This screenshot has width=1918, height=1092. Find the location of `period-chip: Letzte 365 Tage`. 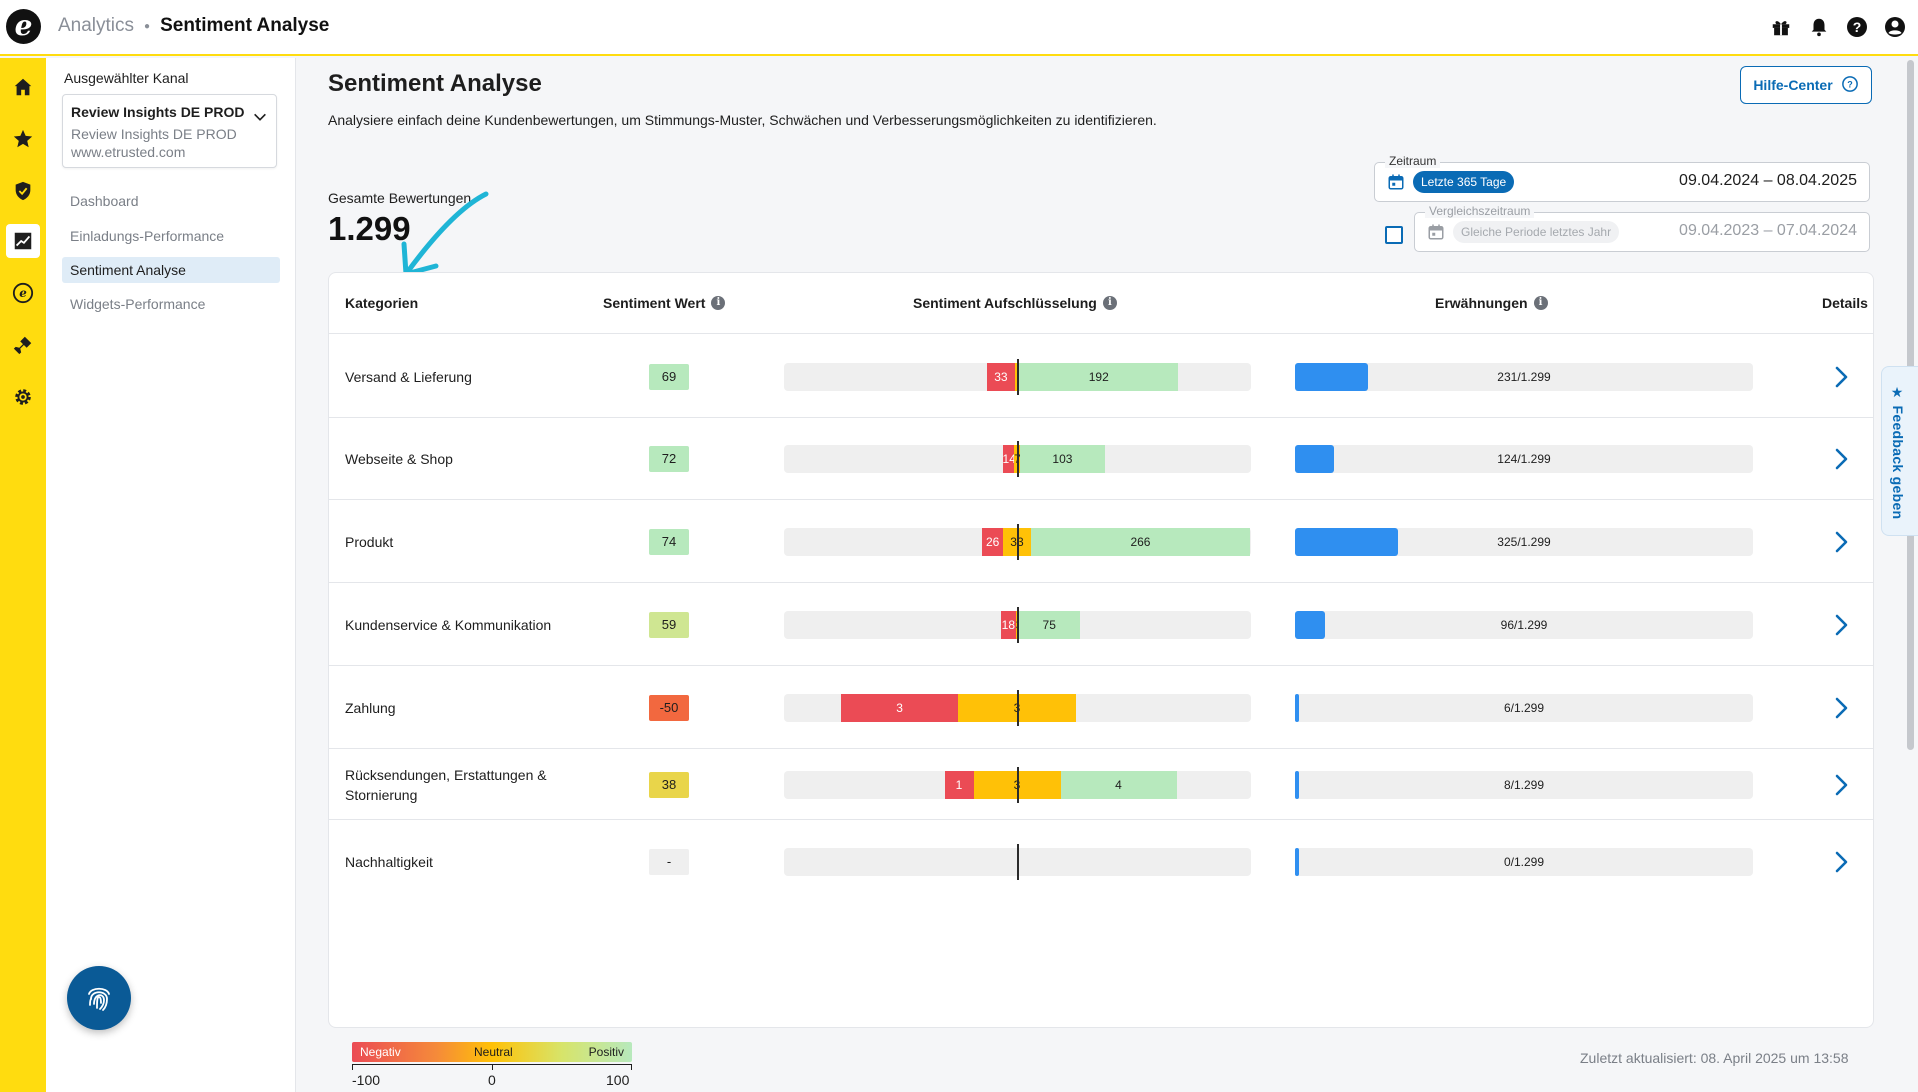

period-chip: Letzte 365 Tage is located at coordinates (1464, 182).